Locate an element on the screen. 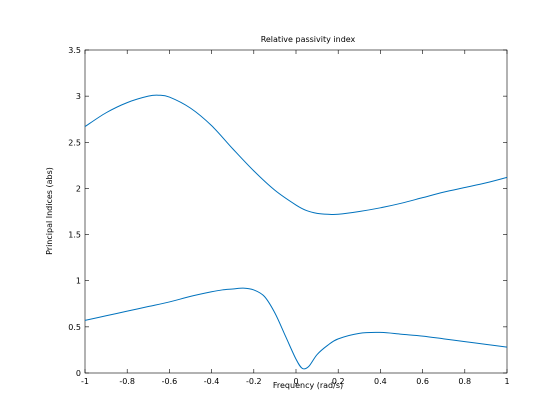  x-tick-label: -0.4 is located at coordinates (212, 381).